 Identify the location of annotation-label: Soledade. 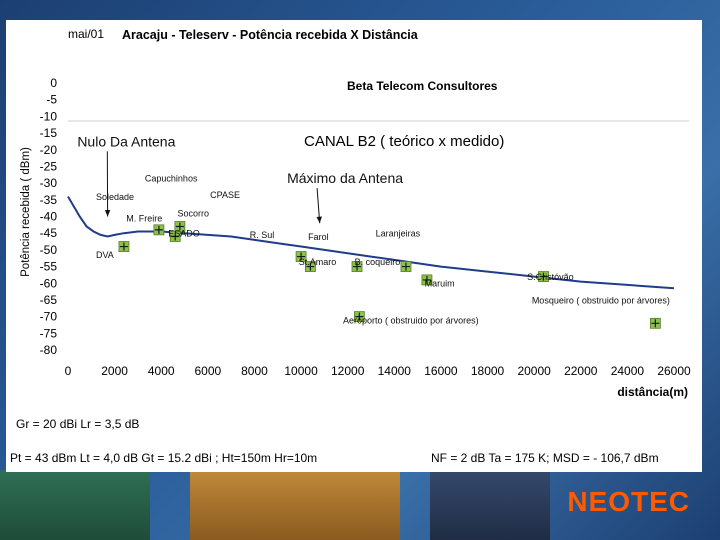
(115, 197).